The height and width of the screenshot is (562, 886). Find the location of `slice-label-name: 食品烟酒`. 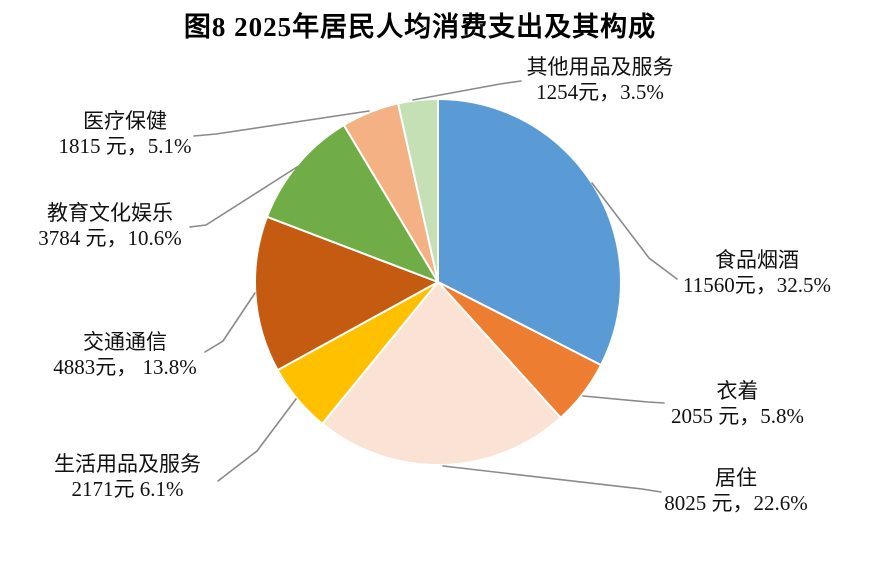

slice-label-name: 食品烟酒 is located at coordinates (757, 260).